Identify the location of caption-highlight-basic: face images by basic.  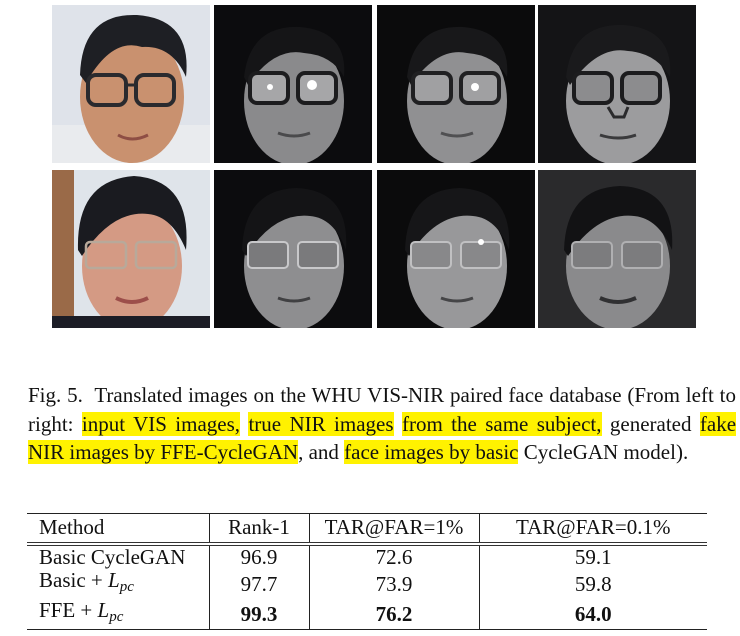
(431, 452).